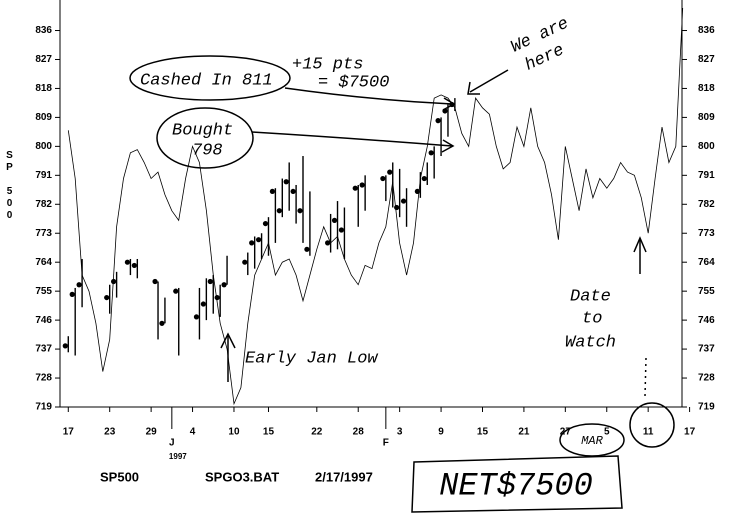 The height and width of the screenshot is (529, 750). Describe the element at coordinates (690, 432) in the screenshot. I see `x-tick-label: 17` at that location.